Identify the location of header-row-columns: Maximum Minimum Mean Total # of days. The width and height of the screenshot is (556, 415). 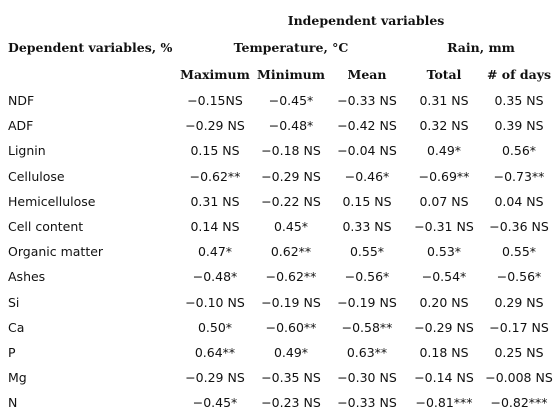
(278, 74).